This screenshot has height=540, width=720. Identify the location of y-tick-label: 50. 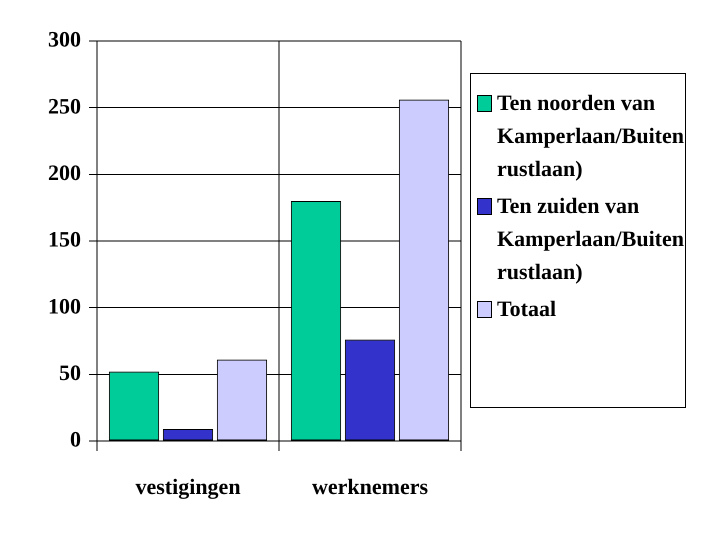
(70, 373).